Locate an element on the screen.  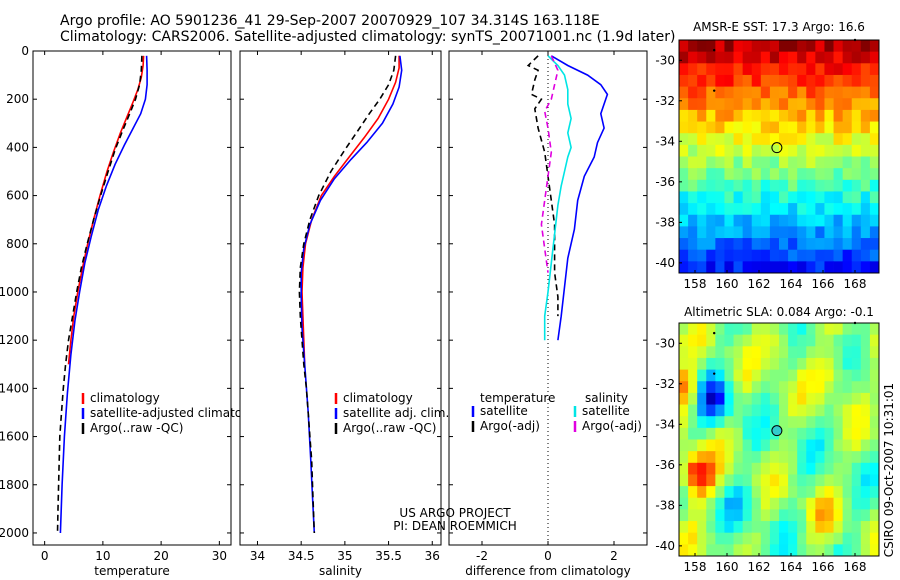
y-tick-label: 200 is located at coordinates (17, 99).